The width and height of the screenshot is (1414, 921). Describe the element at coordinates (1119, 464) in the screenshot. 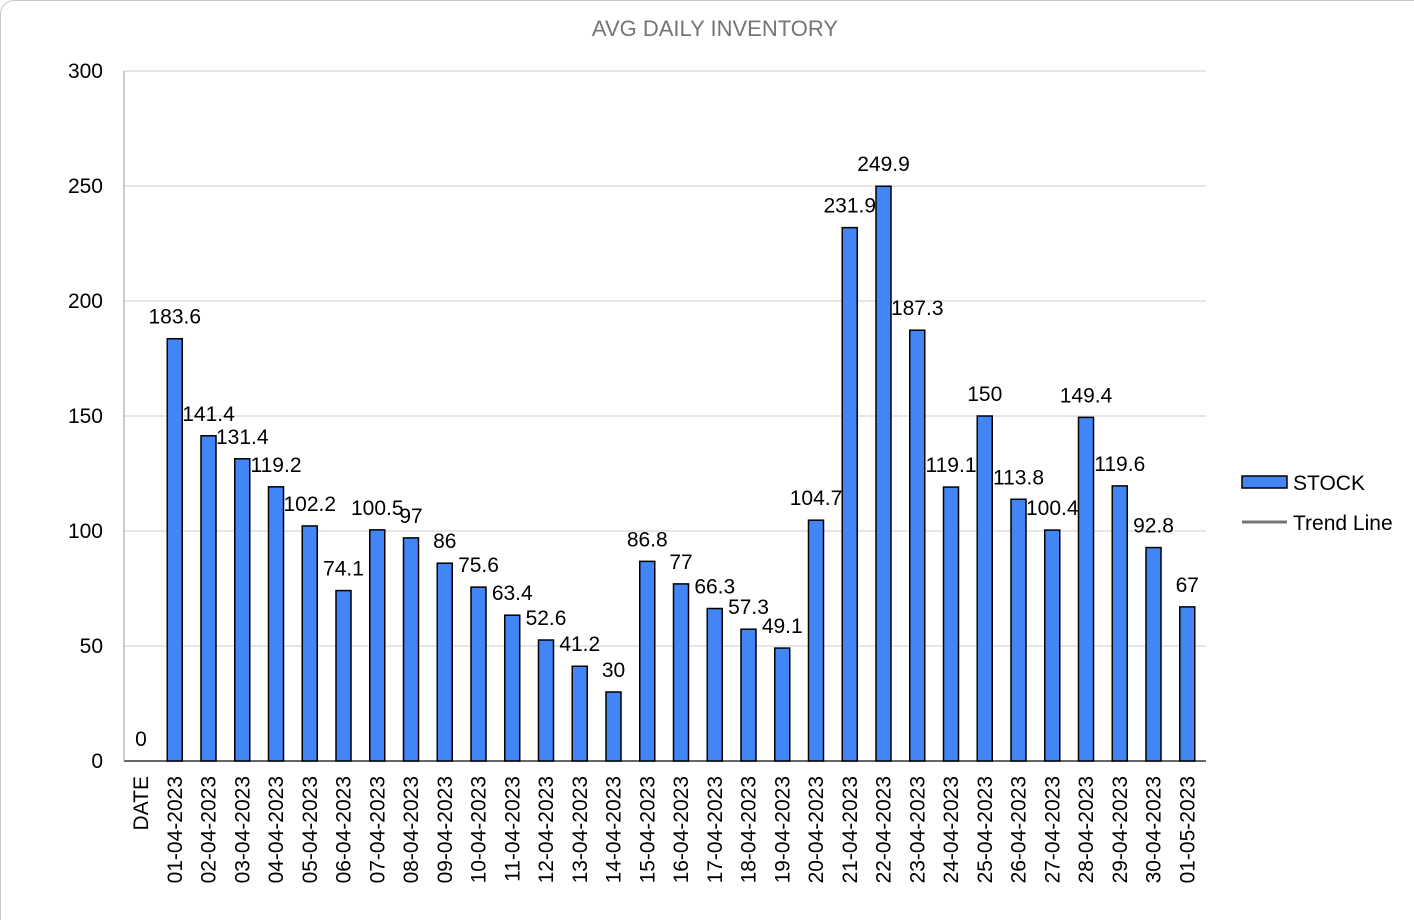

I see `data-label: 119.6` at that location.